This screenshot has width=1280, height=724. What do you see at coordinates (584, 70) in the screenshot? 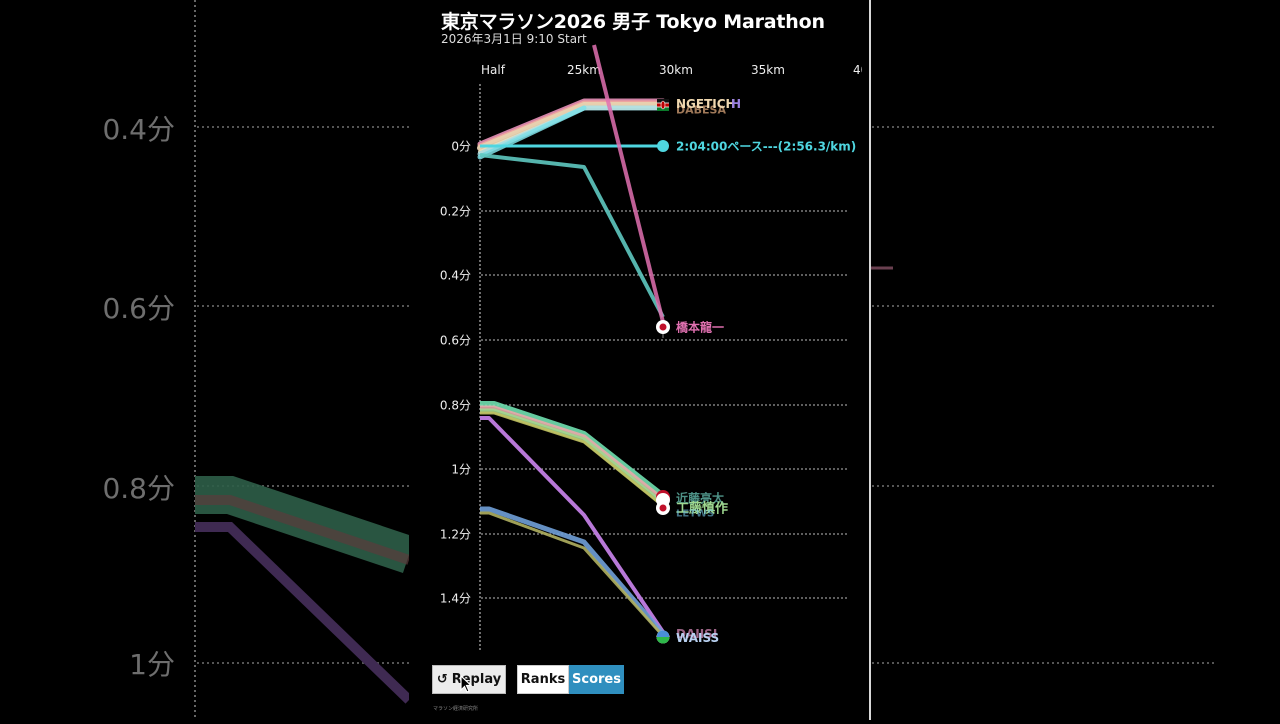
I see `x-tick-25km: 25km` at bounding box center [584, 70].